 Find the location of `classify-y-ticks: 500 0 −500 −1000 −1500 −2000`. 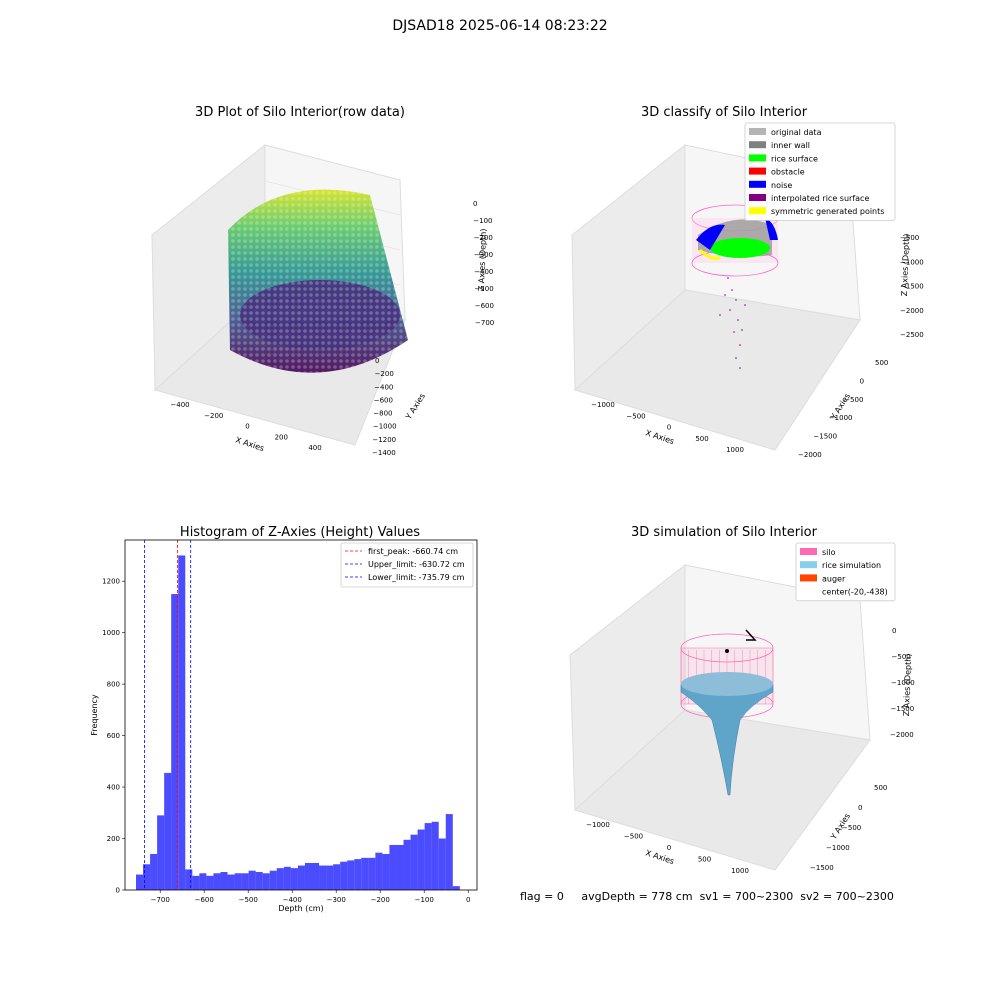

classify-y-ticks: 500 0 −500 −1000 −1500 −2000 is located at coordinates (843, 409).